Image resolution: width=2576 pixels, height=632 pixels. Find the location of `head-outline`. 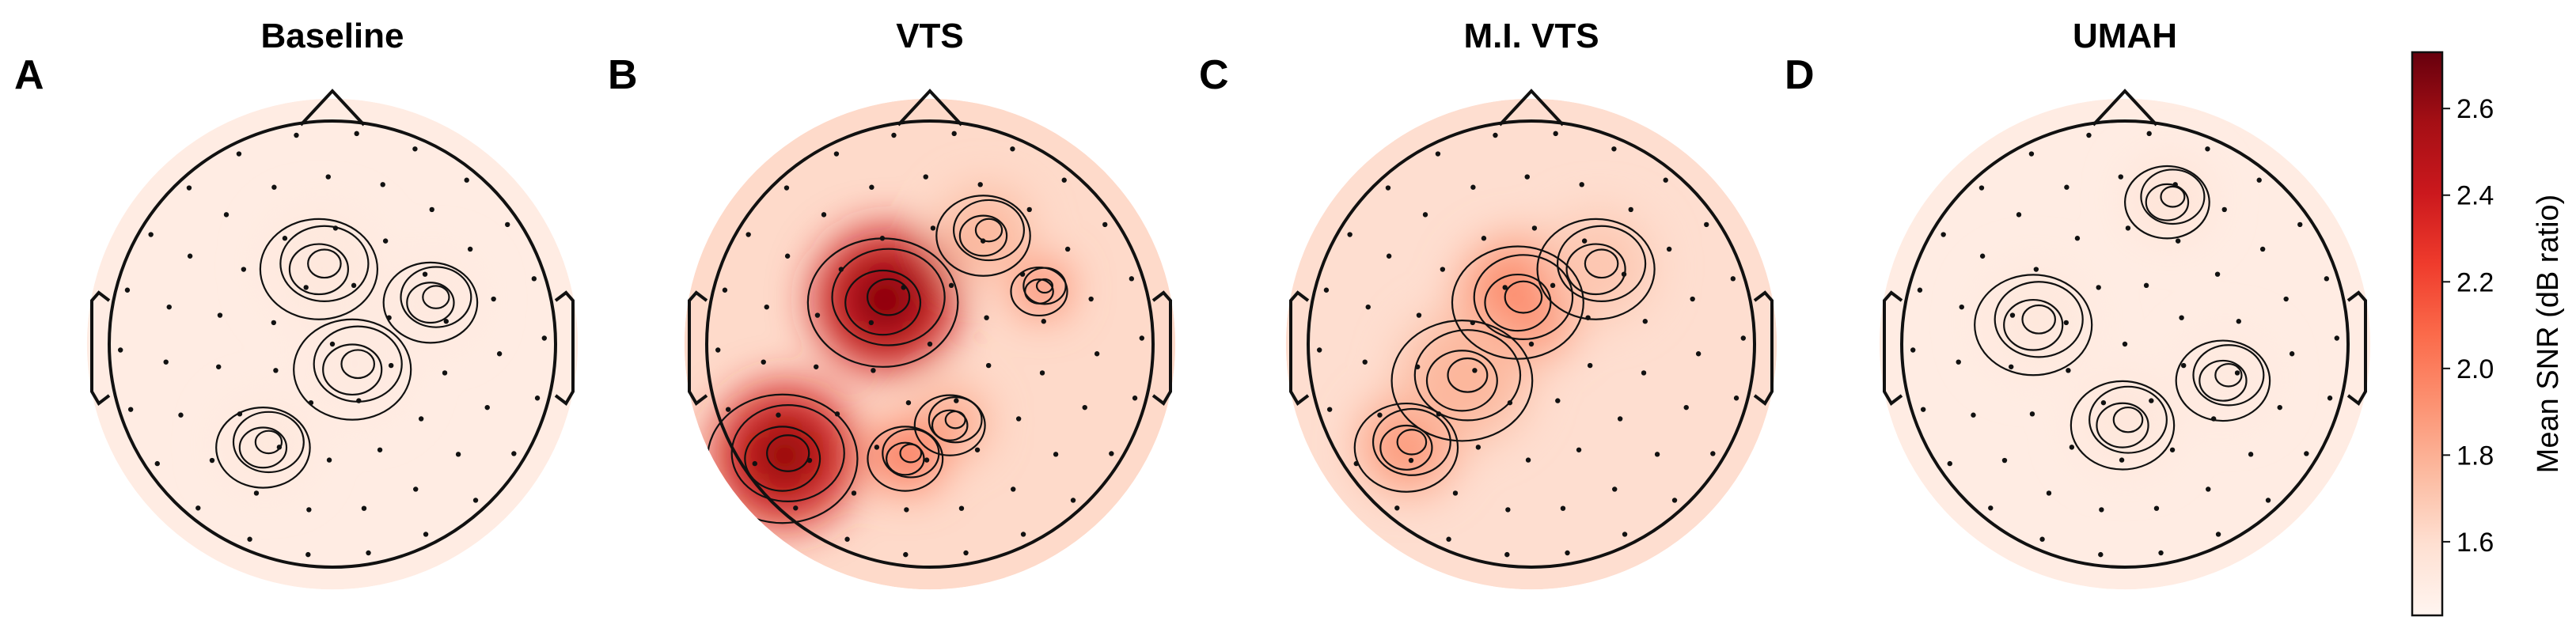

head-outline is located at coordinates (1531, 344).